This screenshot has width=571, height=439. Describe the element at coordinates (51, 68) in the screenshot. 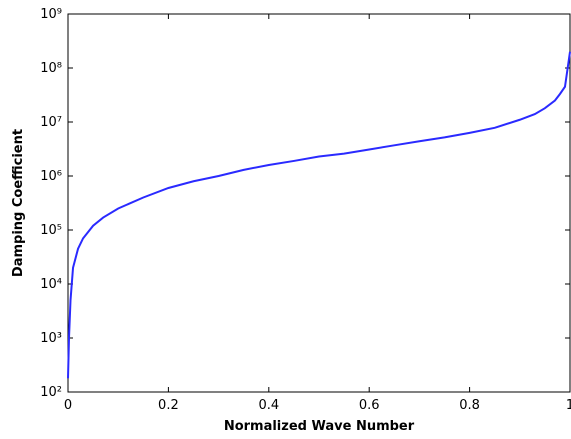

I see `y-tick-label: 10⁸` at that location.